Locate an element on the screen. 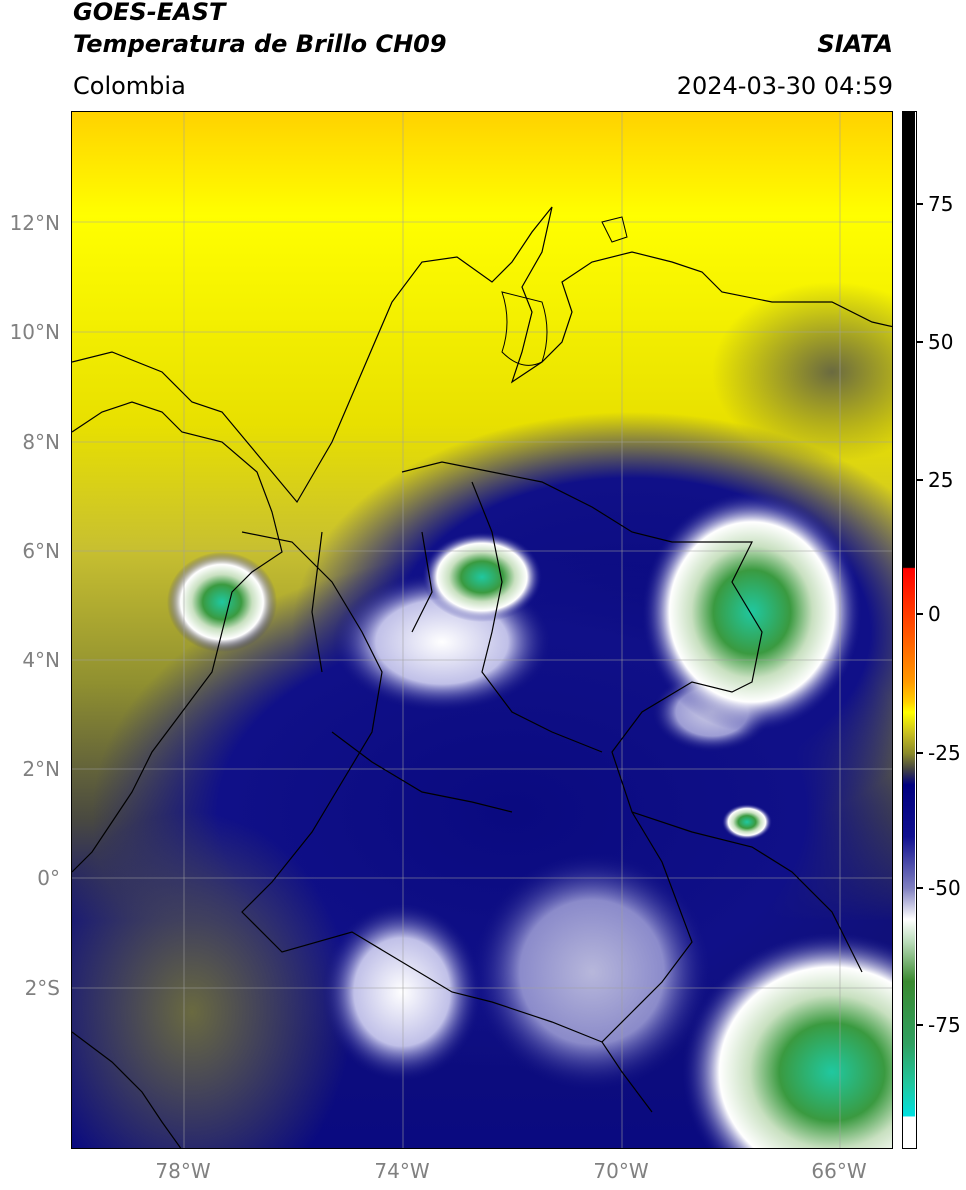 The width and height of the screenshot is (966, 1190). product-title: GOES-EAST is located at coordinates (149, 13).